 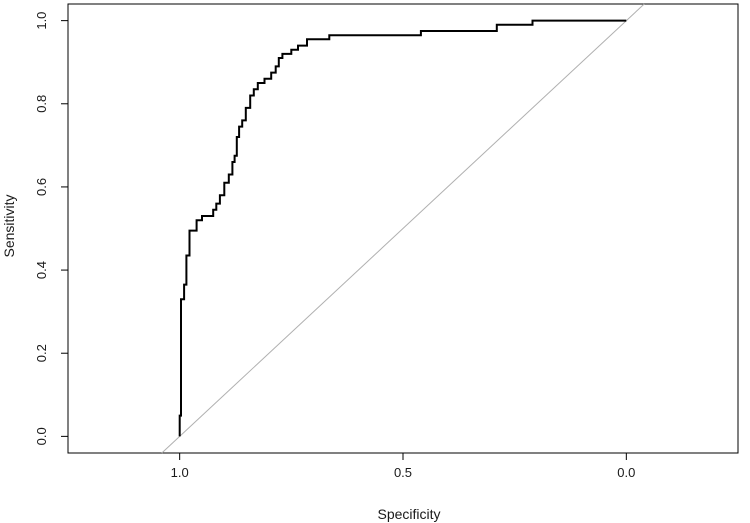 What do you see at coordinates (180, 472) in the screenshot?
I see `x-tick-label: 1.0` at bounding box center [180, 472].